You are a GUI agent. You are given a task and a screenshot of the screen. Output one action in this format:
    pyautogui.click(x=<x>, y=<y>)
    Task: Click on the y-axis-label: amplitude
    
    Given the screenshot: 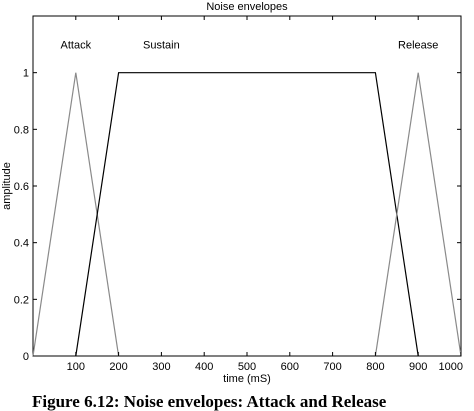 What is the action you would take?
    pyautogui.click(x=7, y=186)
    